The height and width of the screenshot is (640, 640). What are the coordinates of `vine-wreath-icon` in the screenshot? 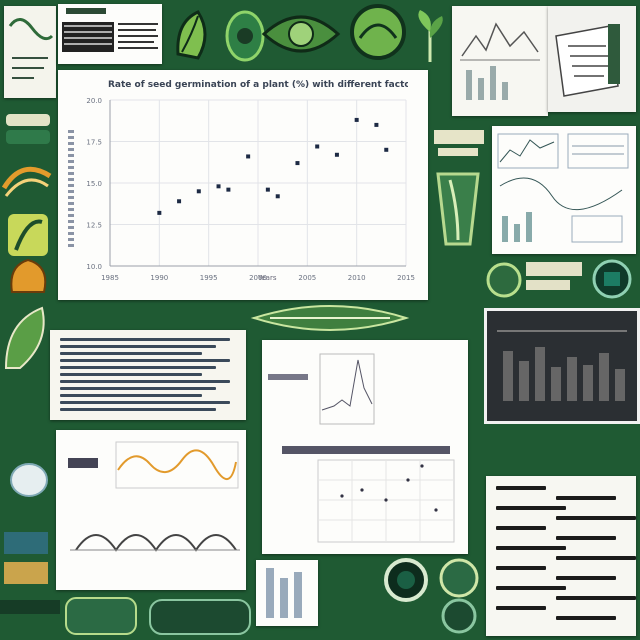 It's located at (245, 35).